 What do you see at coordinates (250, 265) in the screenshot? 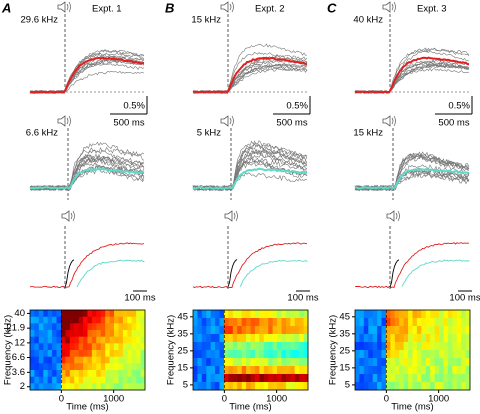
I see `overlay-red` at bounding box center [250, 265].